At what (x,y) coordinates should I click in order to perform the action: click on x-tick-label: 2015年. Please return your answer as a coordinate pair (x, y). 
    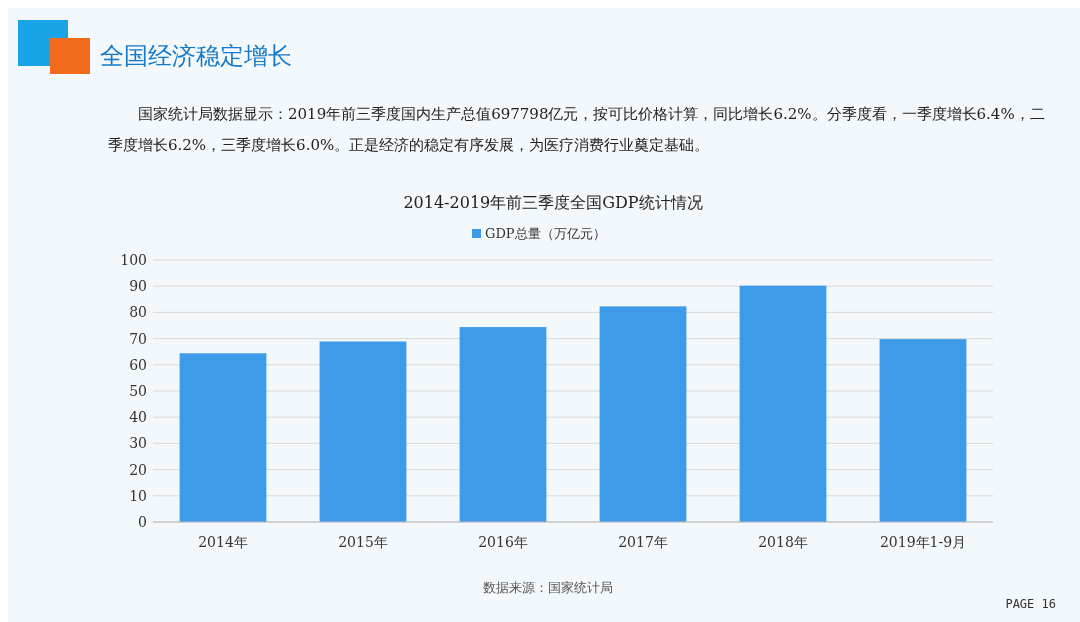
    Looking at the image, I should click on (363, 542).